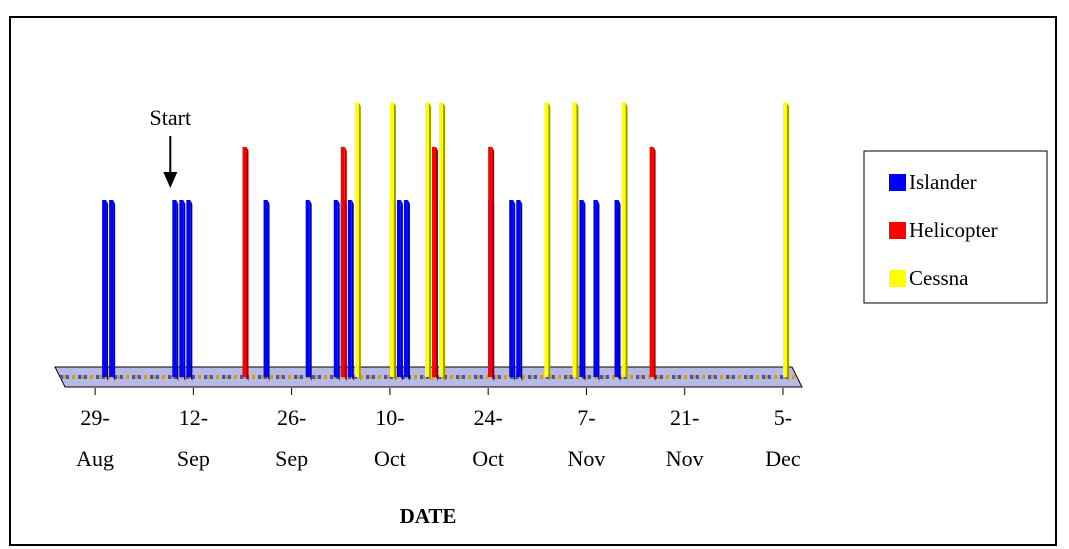 This screenshot has width=1069, height=549. I want to click on legend-entry: Cessna, so click(929, 278).